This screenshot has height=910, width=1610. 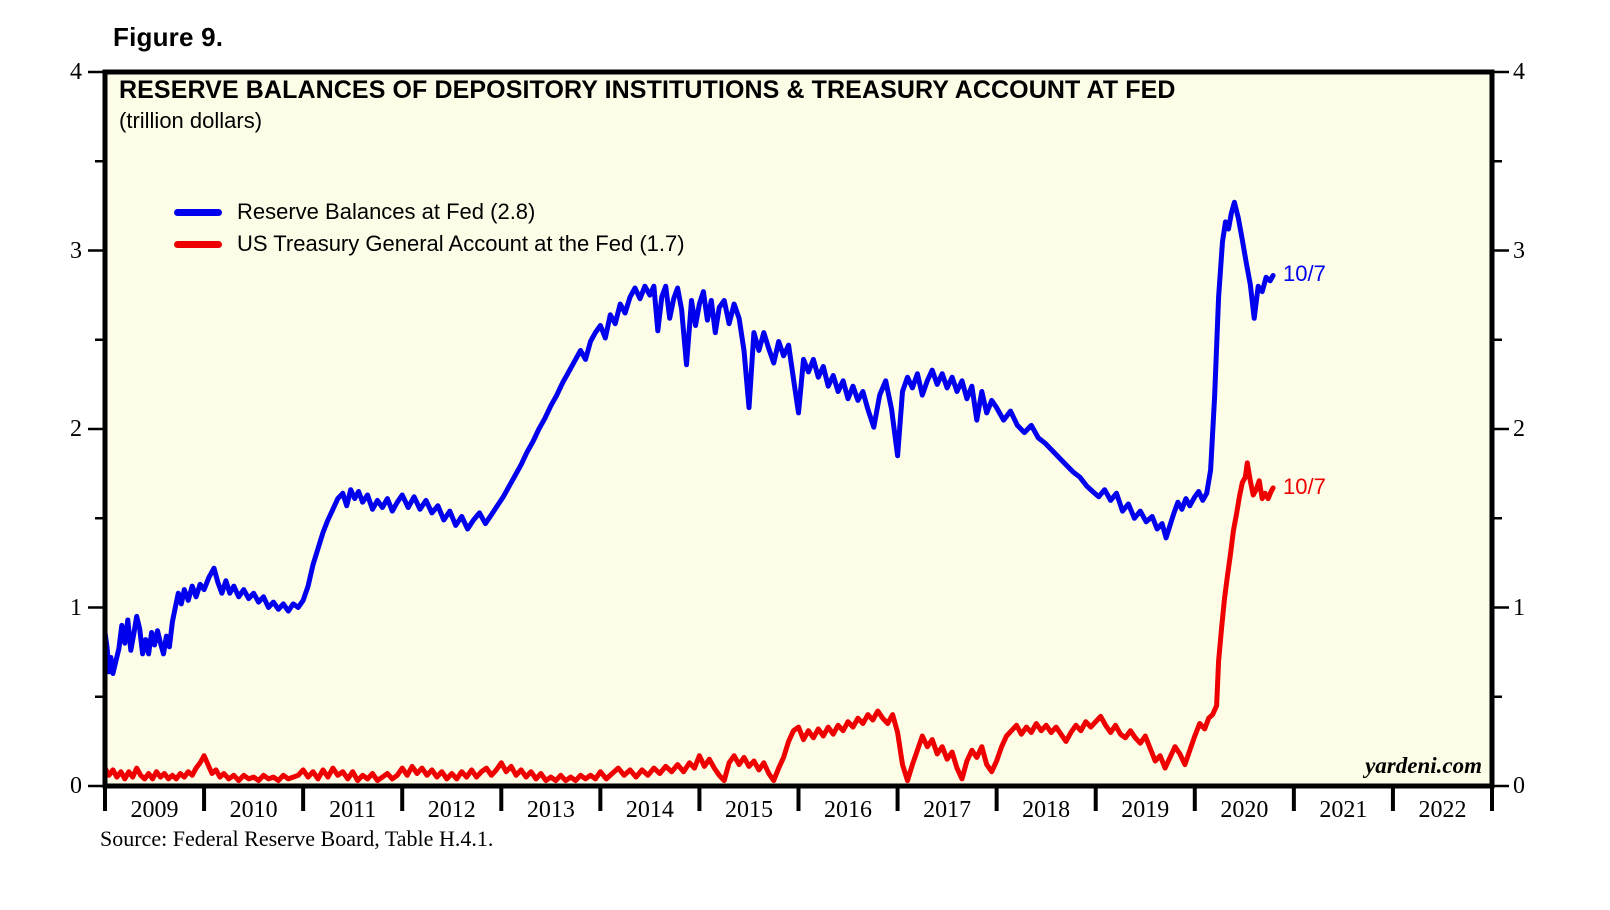 What do you see at coordinates (1442, 810) in the screenshot?
I see `x-tick-label-year: 2022` at bounding box center [1442, 810].